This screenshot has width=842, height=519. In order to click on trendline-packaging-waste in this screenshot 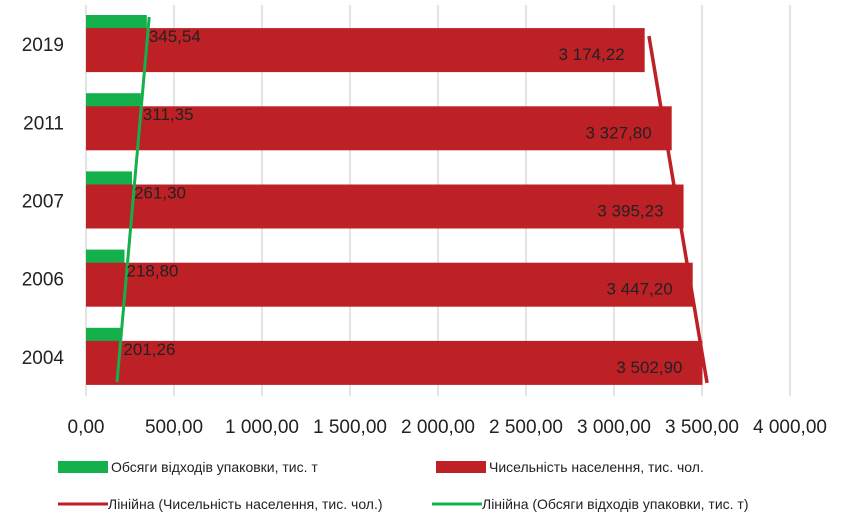, I will do `click(133, 199)`.